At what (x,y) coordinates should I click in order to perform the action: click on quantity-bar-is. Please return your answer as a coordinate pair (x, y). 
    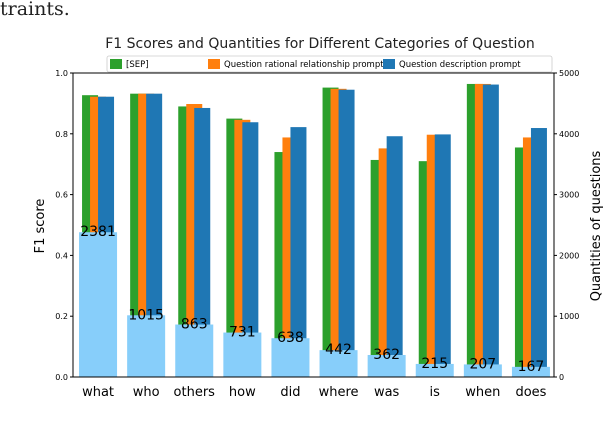
    Looking at the image, I should click on (434, 370).